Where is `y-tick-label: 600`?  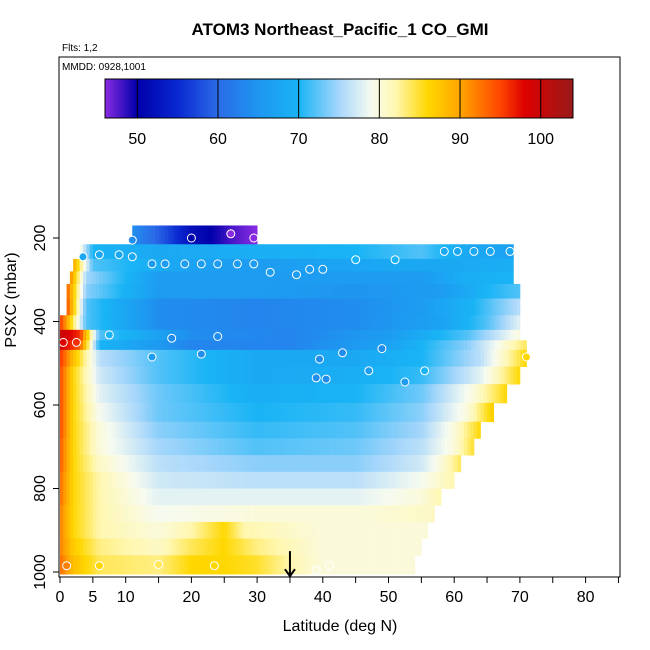
y-tick-label: 600 is located at coordinates (40, 405).